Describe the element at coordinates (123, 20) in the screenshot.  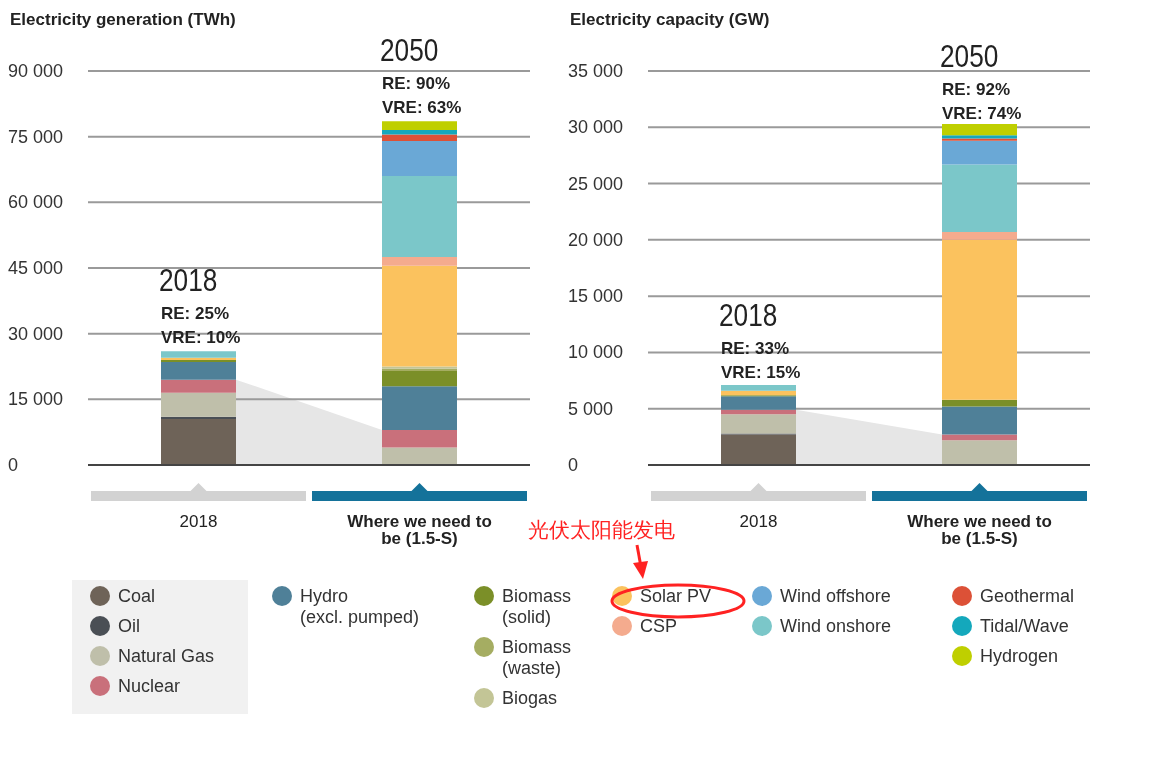
I see `chart-title: Electricity generation (TWh)` at that location.